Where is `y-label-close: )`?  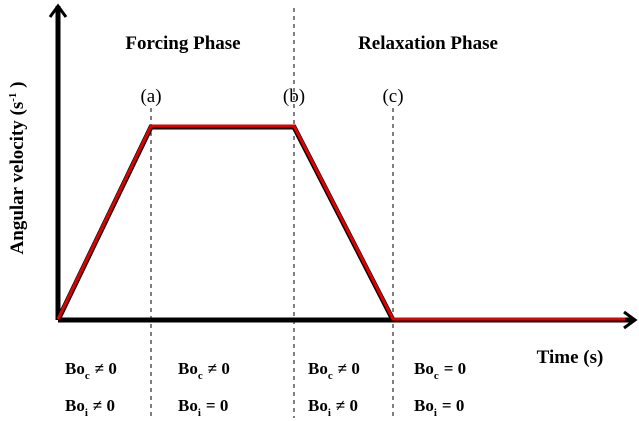
y-label-close: ) is located at coordinates (17, 87).